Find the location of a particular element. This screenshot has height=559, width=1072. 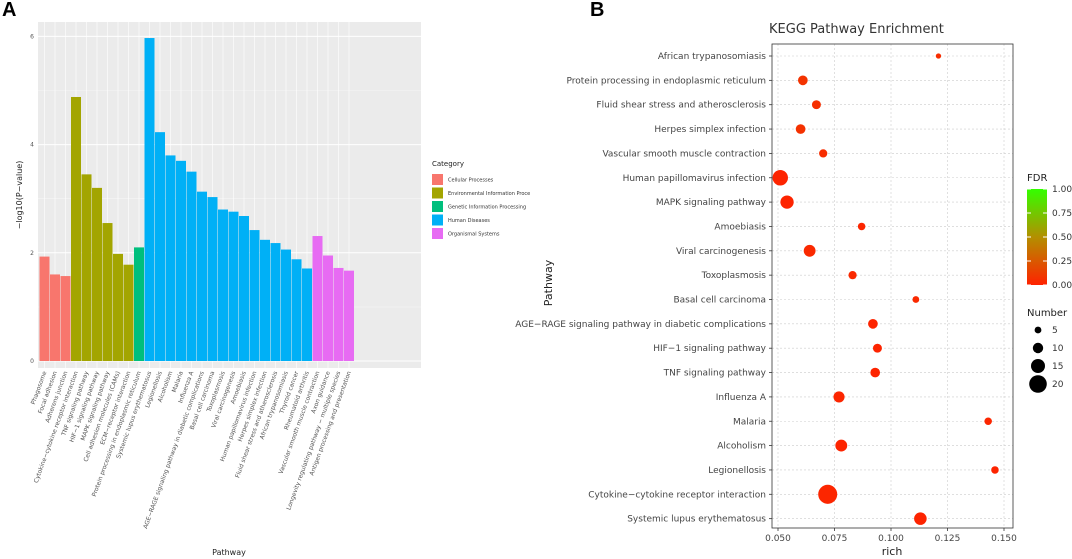

panel-a-label: A is located at coordinates (9, 10).